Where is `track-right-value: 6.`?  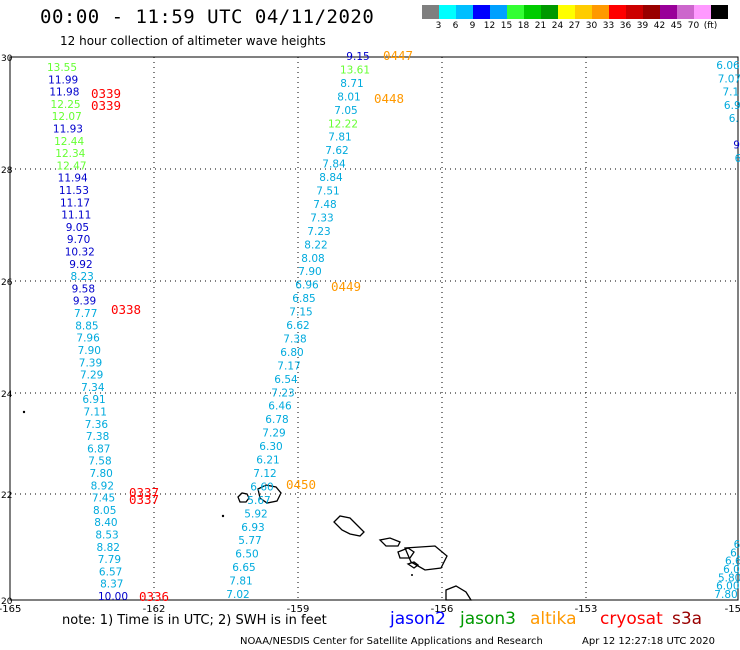
track-right-value: 6. is located at coordinates (734, 119).